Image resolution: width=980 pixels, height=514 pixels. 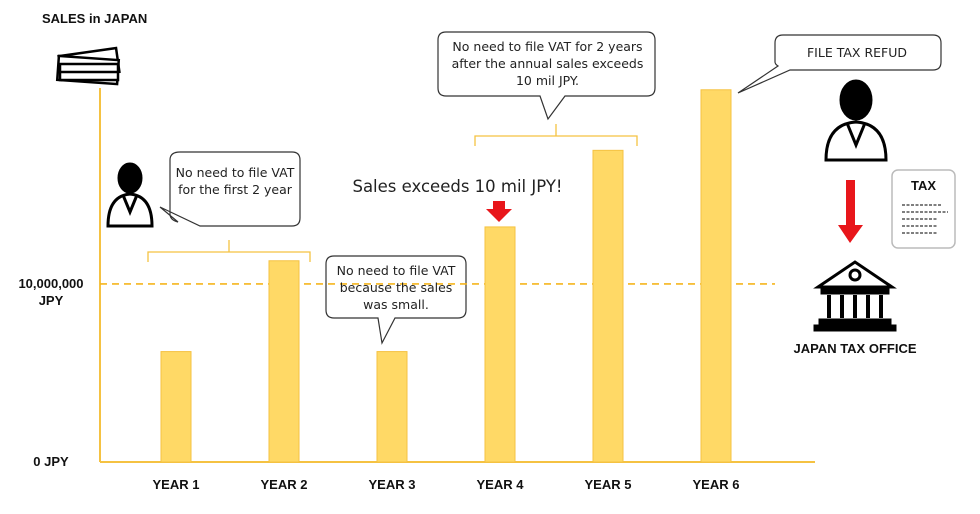 I want to click on x-tick-label: YEAR 2, so click(x=284, y=484).